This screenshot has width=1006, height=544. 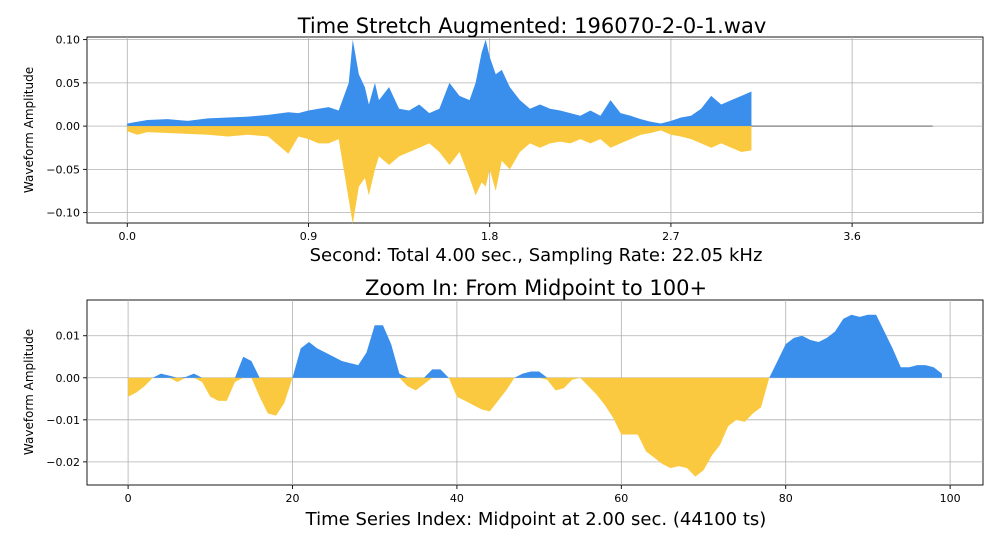 What do you see at coordinates (63, 213) in the screenshot?
I see `y-tick-label: −0.10` at bounding box center [63, 213].